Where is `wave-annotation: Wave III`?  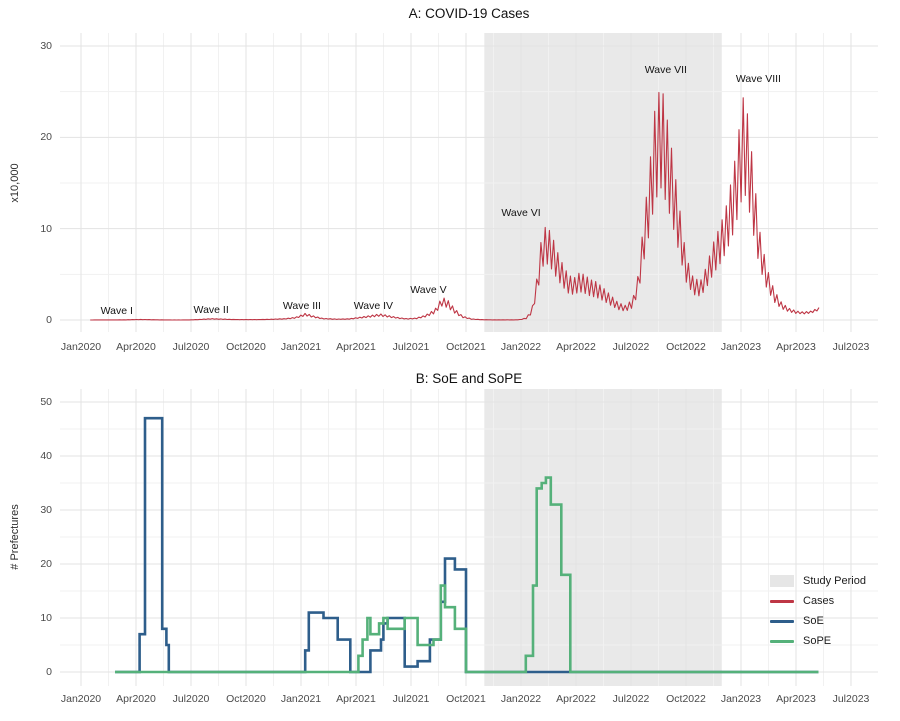
wave-annotation: Wave III is located at coordinates (301, 306).